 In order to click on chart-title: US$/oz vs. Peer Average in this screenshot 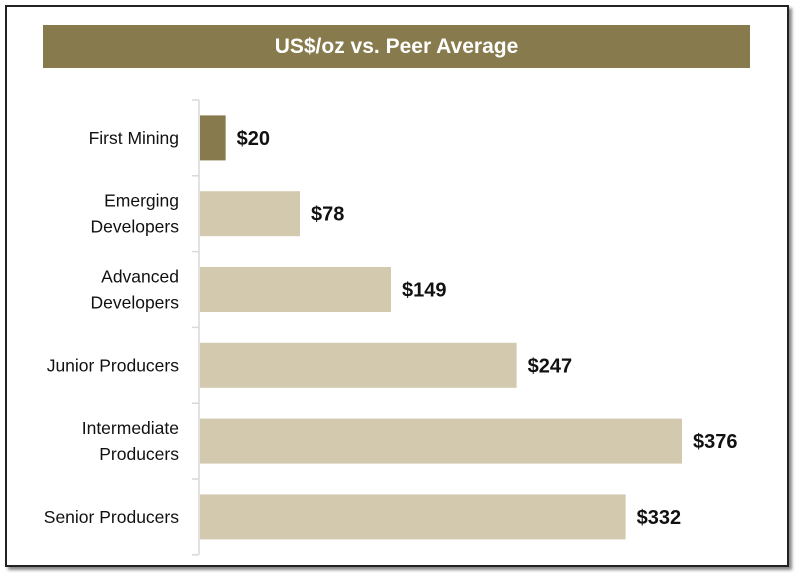, I will do `click(396, 46)`.